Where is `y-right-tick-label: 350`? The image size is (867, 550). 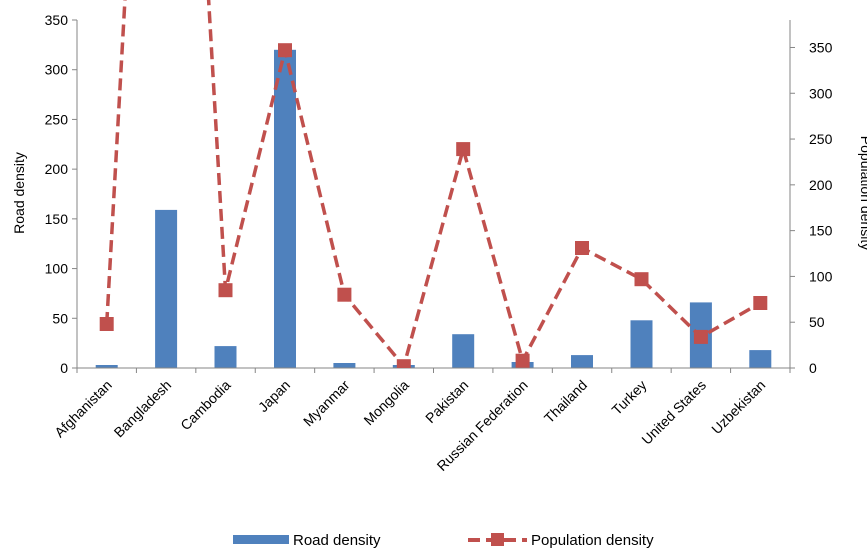
y-right-tick-label: 350 is located at coordinates (821, 47).